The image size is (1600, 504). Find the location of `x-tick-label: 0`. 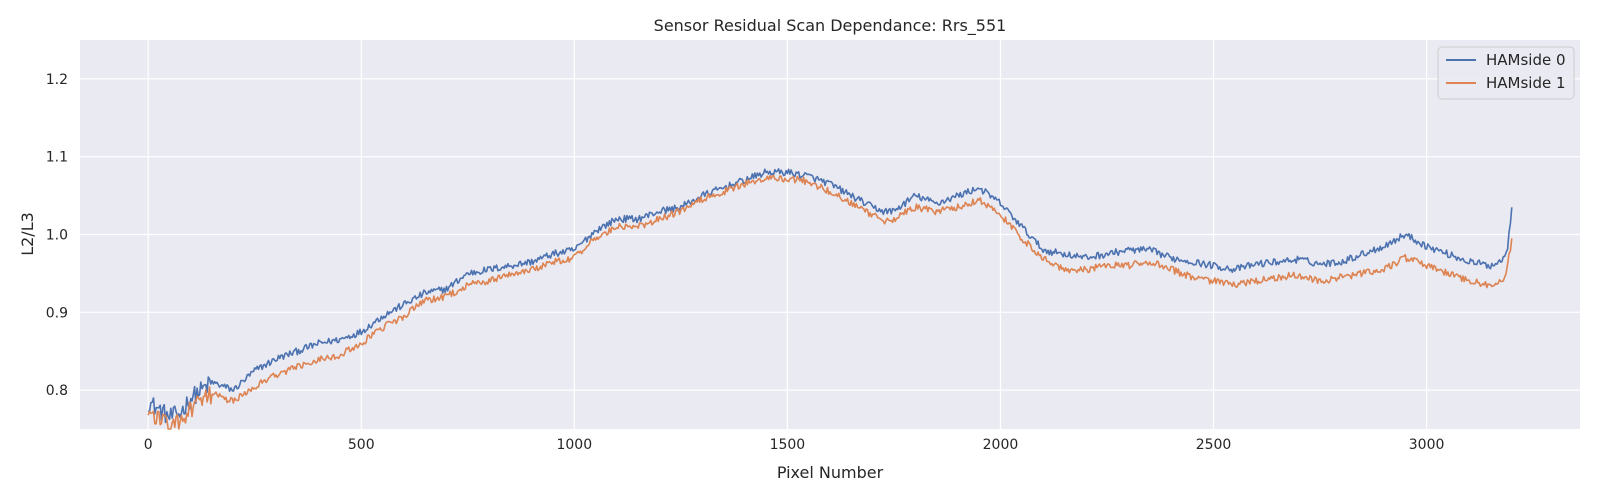

x-tick-label: 0 is located at coordinates (148, 445).